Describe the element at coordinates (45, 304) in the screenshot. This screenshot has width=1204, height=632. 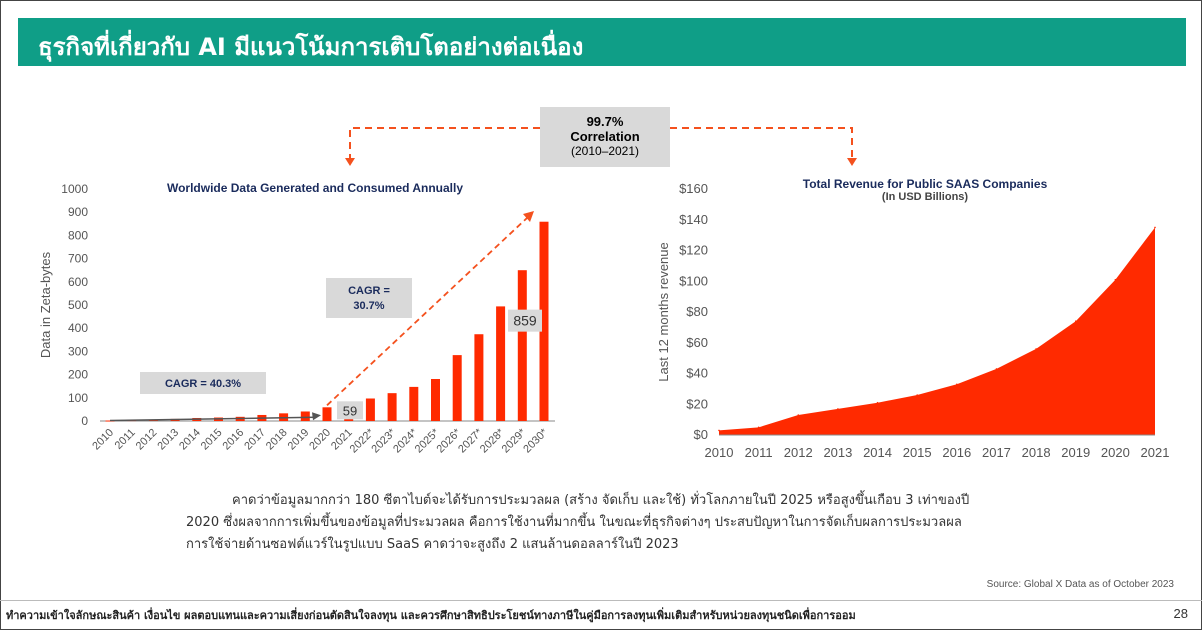
I see `y-axis-label: Data in Zeta-bytes` at that location.